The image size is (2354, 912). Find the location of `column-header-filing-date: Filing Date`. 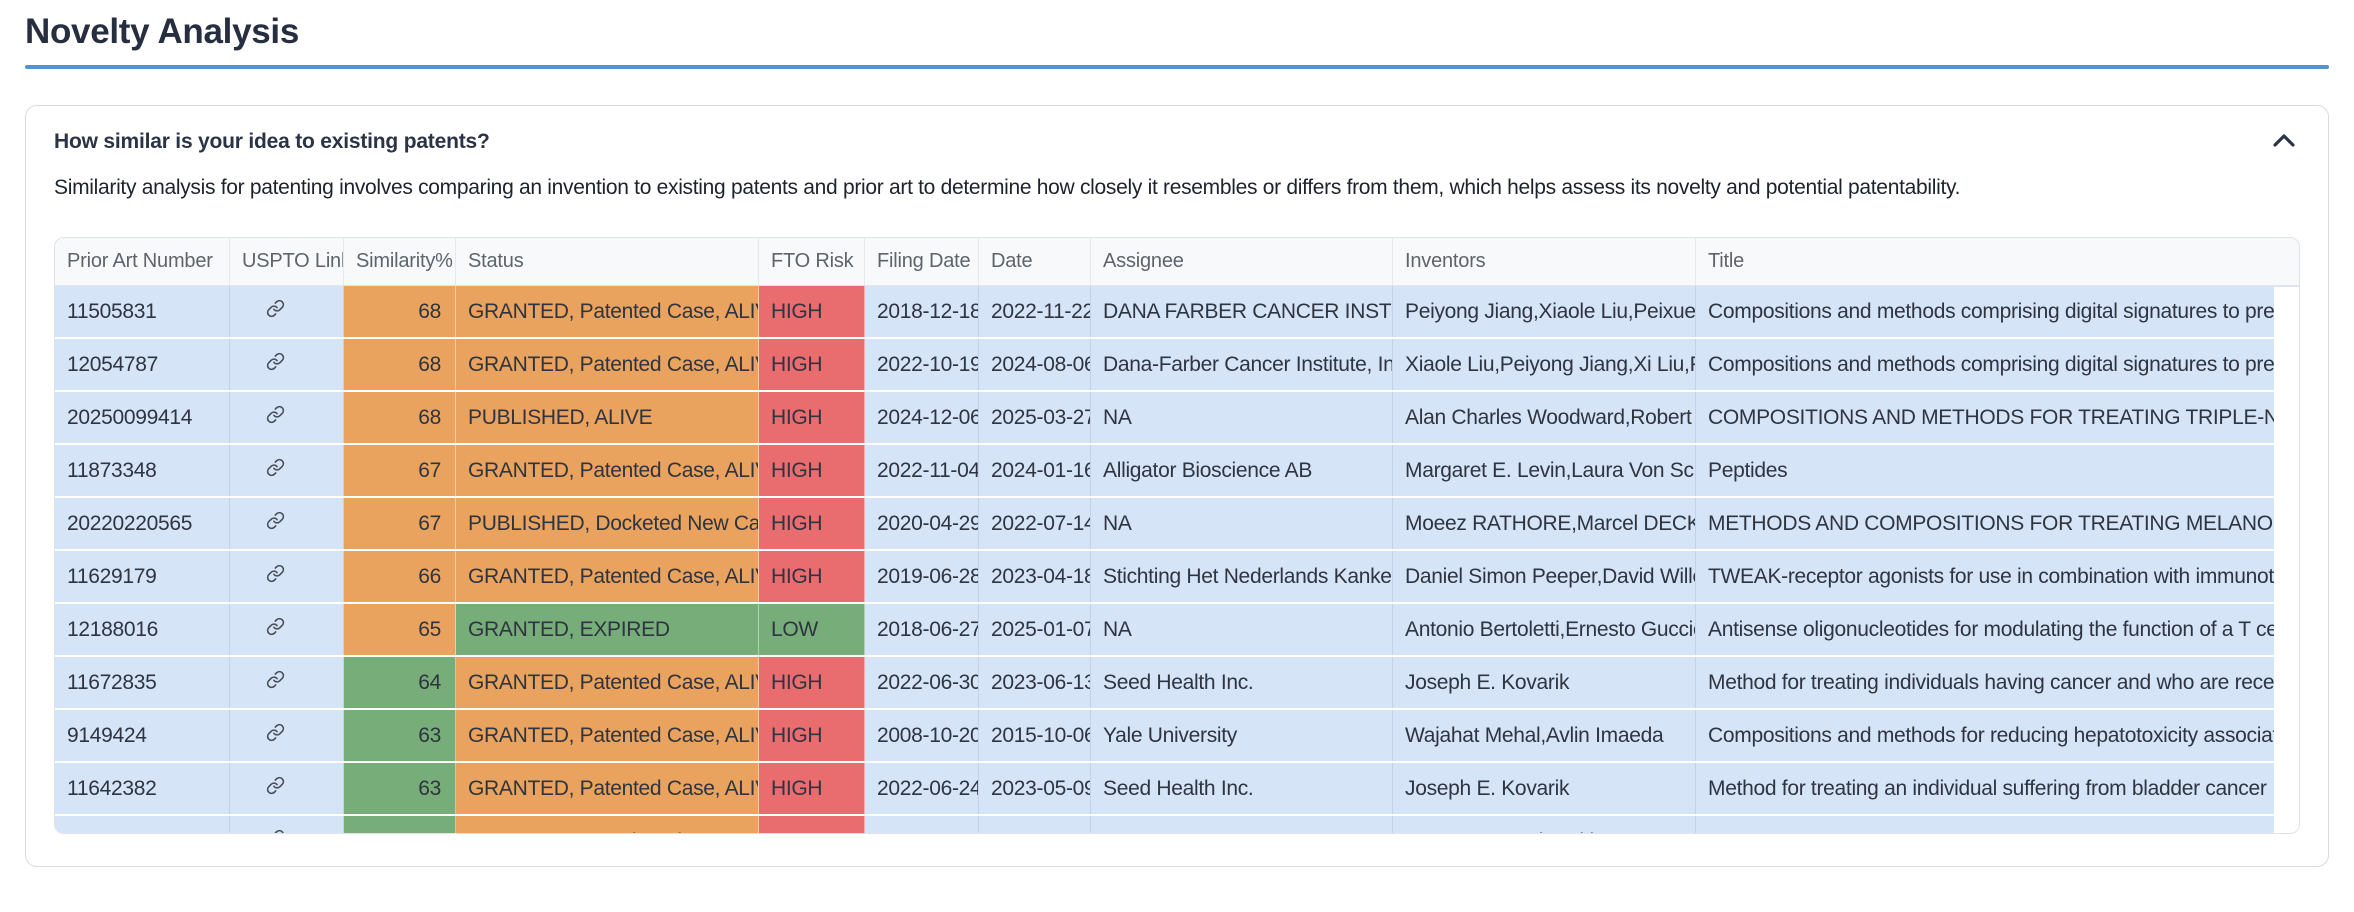

column-header-filing-date: Filing Date is located at coordinates (922, 261).